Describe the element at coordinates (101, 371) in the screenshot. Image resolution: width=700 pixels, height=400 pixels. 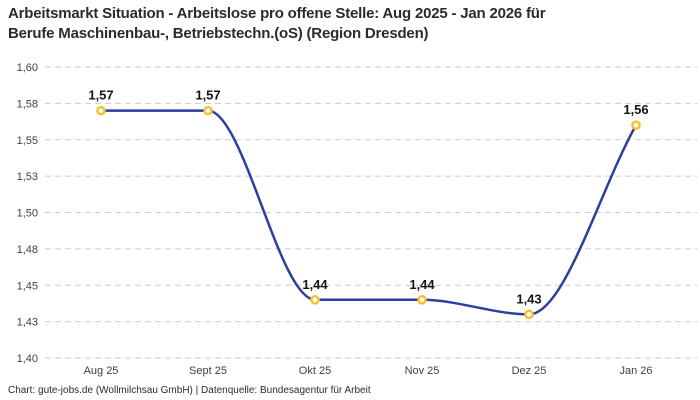
I see `x-tick-label: Aug 25` at that location.